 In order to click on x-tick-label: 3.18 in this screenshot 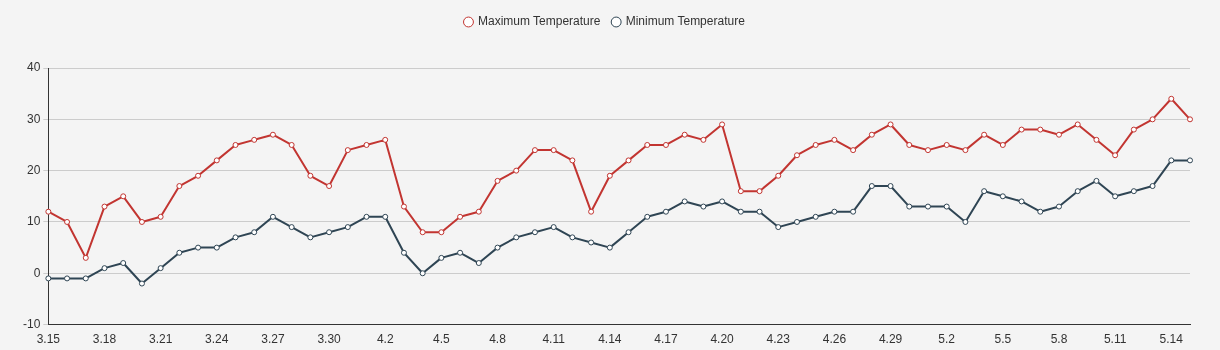, I will do `click(104, 339)`.